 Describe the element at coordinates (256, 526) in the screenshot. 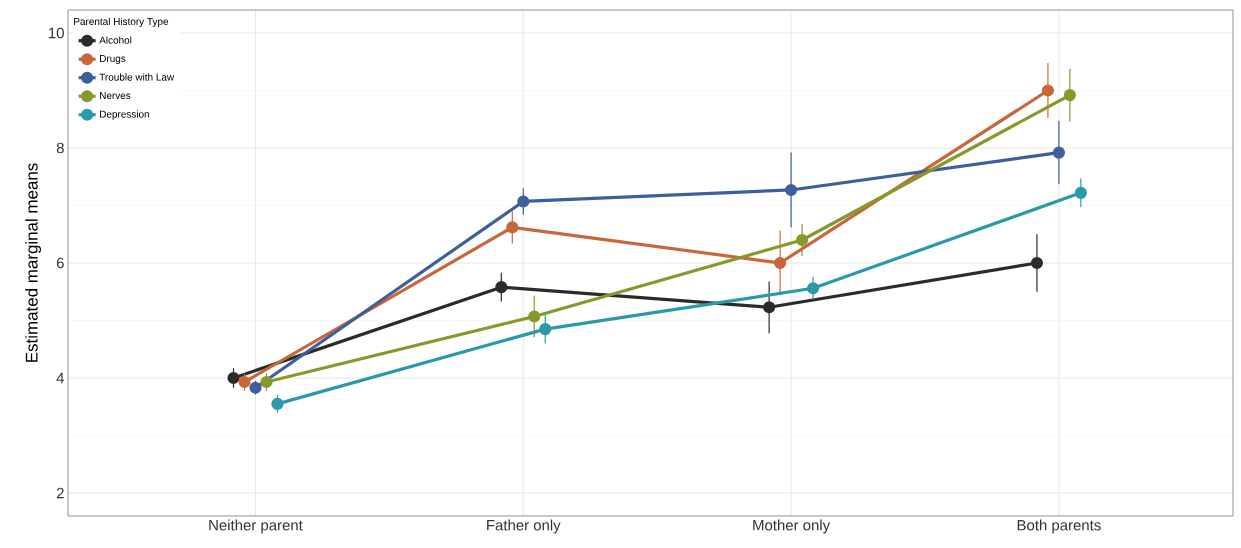

I see `x-tick-label: Neither parent` at that location.